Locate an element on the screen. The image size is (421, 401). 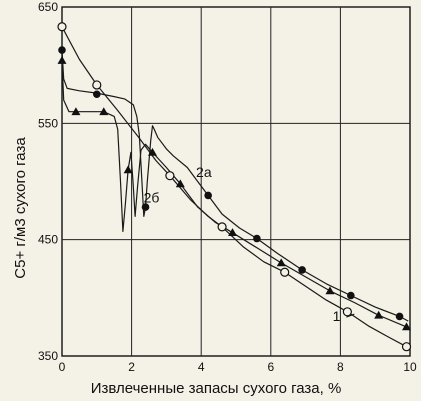
y-tick-label: 450 is located at coordinates (48, 240).